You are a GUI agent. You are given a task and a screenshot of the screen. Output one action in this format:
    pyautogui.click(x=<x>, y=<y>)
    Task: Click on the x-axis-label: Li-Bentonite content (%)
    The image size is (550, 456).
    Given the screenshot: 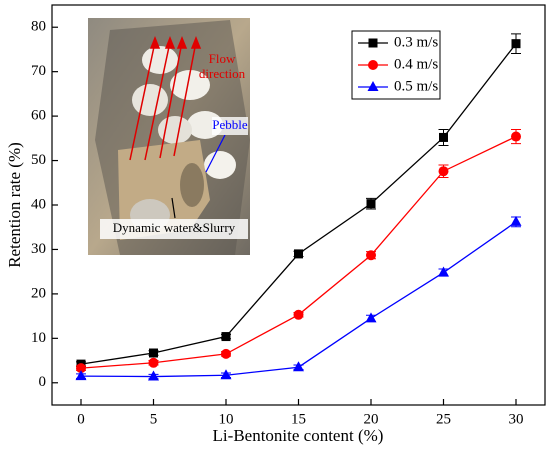 What is the action you would take?
    pyautogui.click(x=298, y=435)
    